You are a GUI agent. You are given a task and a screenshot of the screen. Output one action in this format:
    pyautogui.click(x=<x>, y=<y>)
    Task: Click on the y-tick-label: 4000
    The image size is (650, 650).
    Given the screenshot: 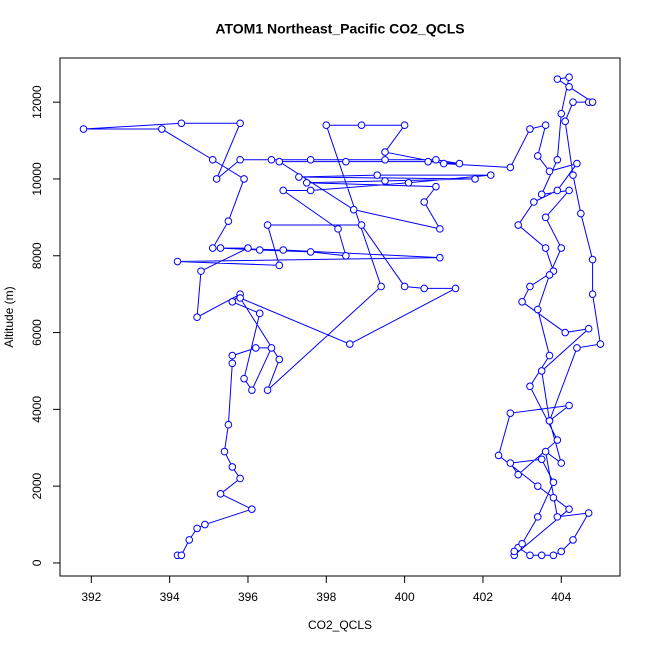 What is the action you would take?
    pyautogui.click(x=37, y=409)
    